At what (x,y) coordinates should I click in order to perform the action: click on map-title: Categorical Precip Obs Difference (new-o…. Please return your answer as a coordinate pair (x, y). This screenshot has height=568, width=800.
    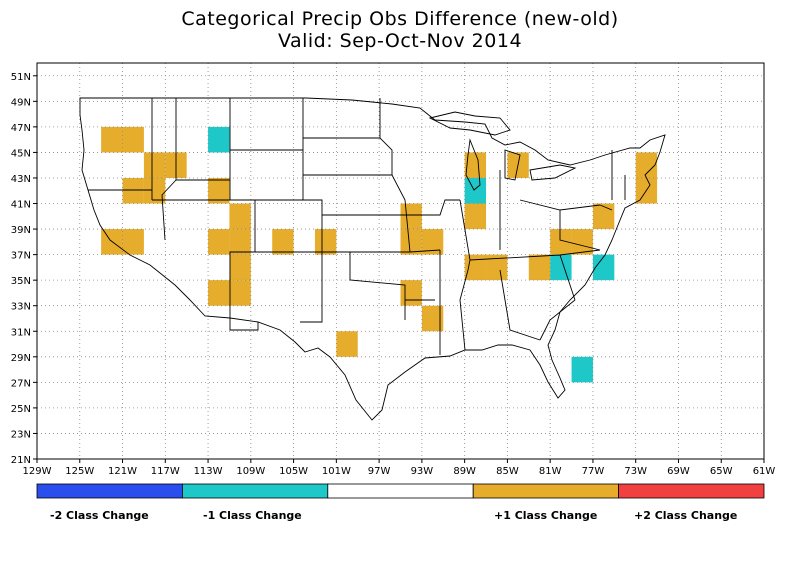
    Looking at the image, I should click on (400, 19).